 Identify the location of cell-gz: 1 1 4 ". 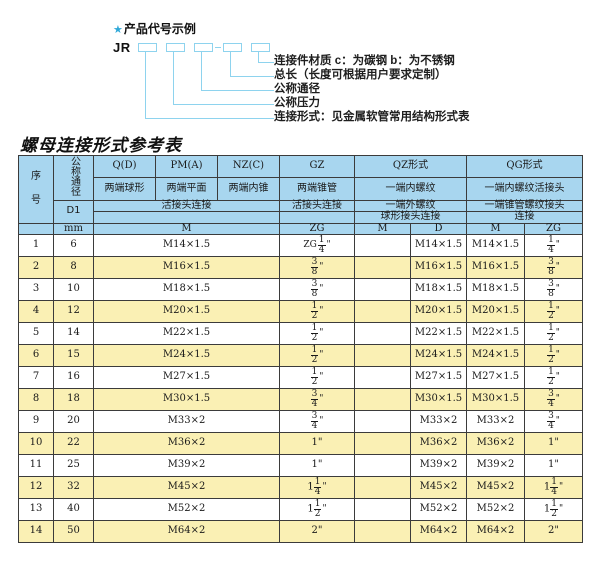
(317, 487).